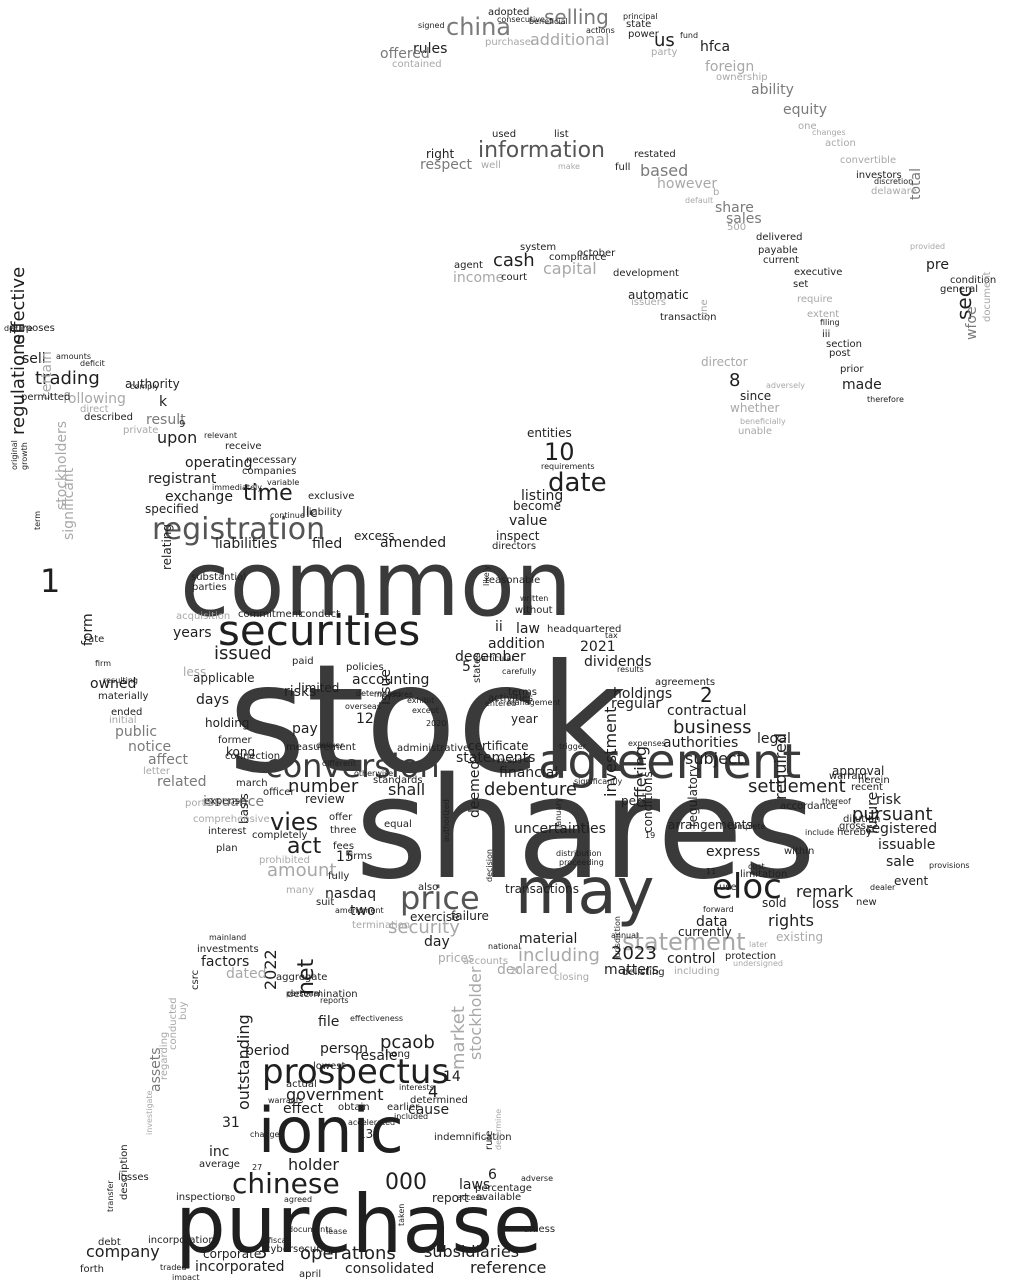 This screenshot has width=1009, height=1280. I want to click on word-266: require, so click(815, 299).